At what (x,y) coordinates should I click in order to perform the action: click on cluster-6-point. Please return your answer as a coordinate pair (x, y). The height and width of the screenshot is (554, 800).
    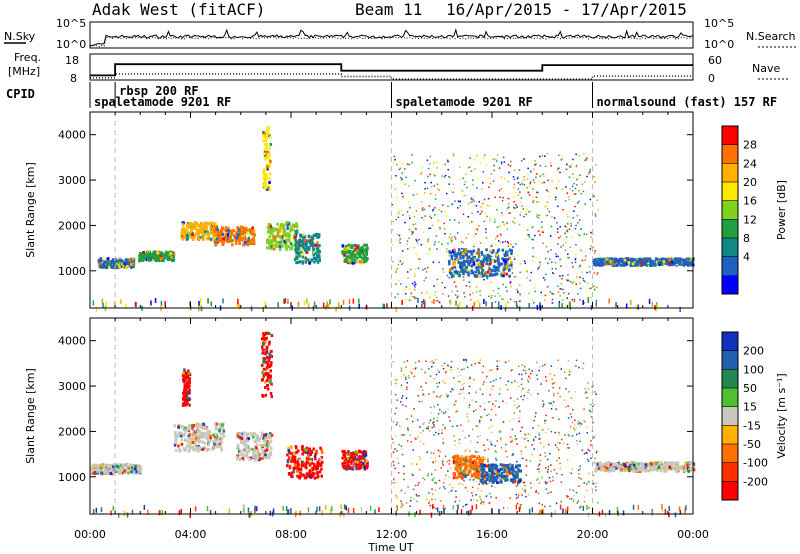
    Looking at the image, I should click on (355, 257).